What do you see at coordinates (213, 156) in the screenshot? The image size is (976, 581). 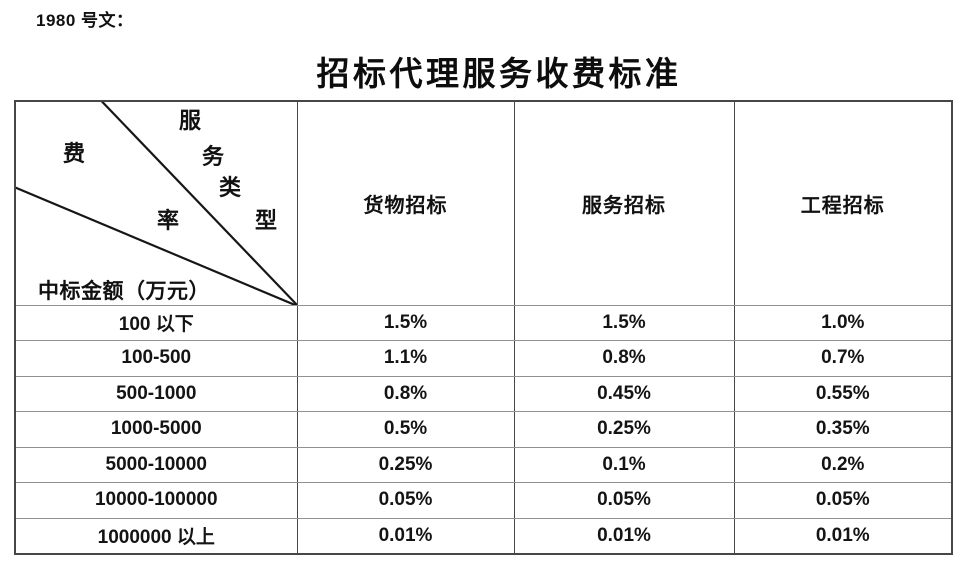 I see `service-type-char: 务` at bounding box center [213, 156].